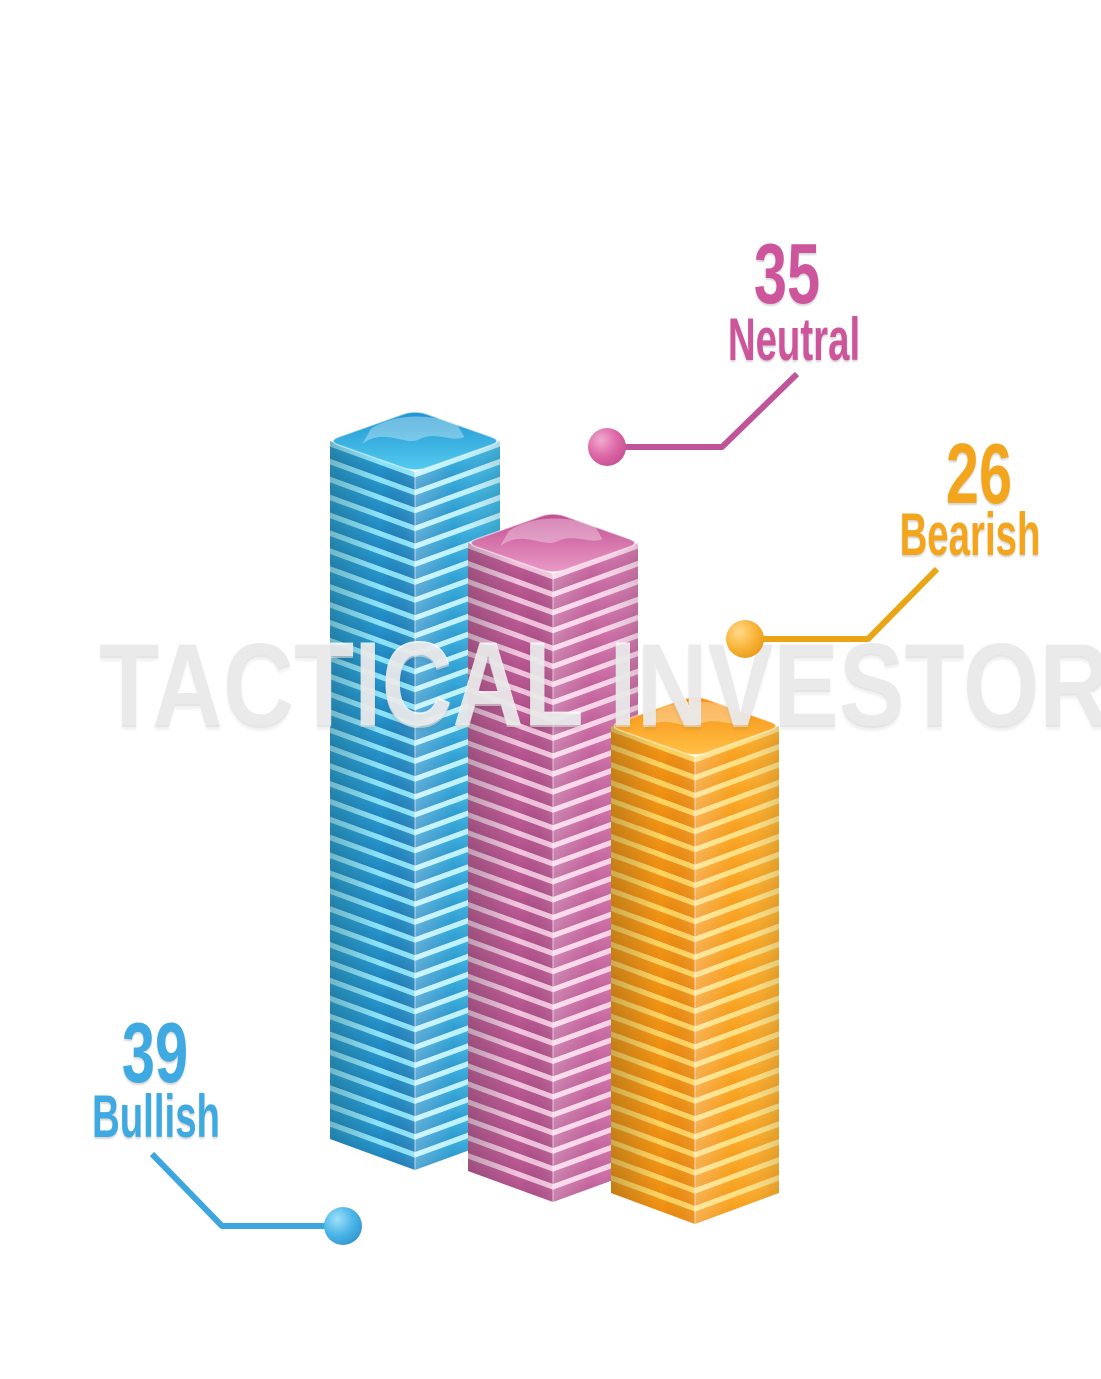 The height and width of the screenshot is (1379, 1101). I want to click on watermark-text: TACTICAL INVESTOR, so click(600, 686).